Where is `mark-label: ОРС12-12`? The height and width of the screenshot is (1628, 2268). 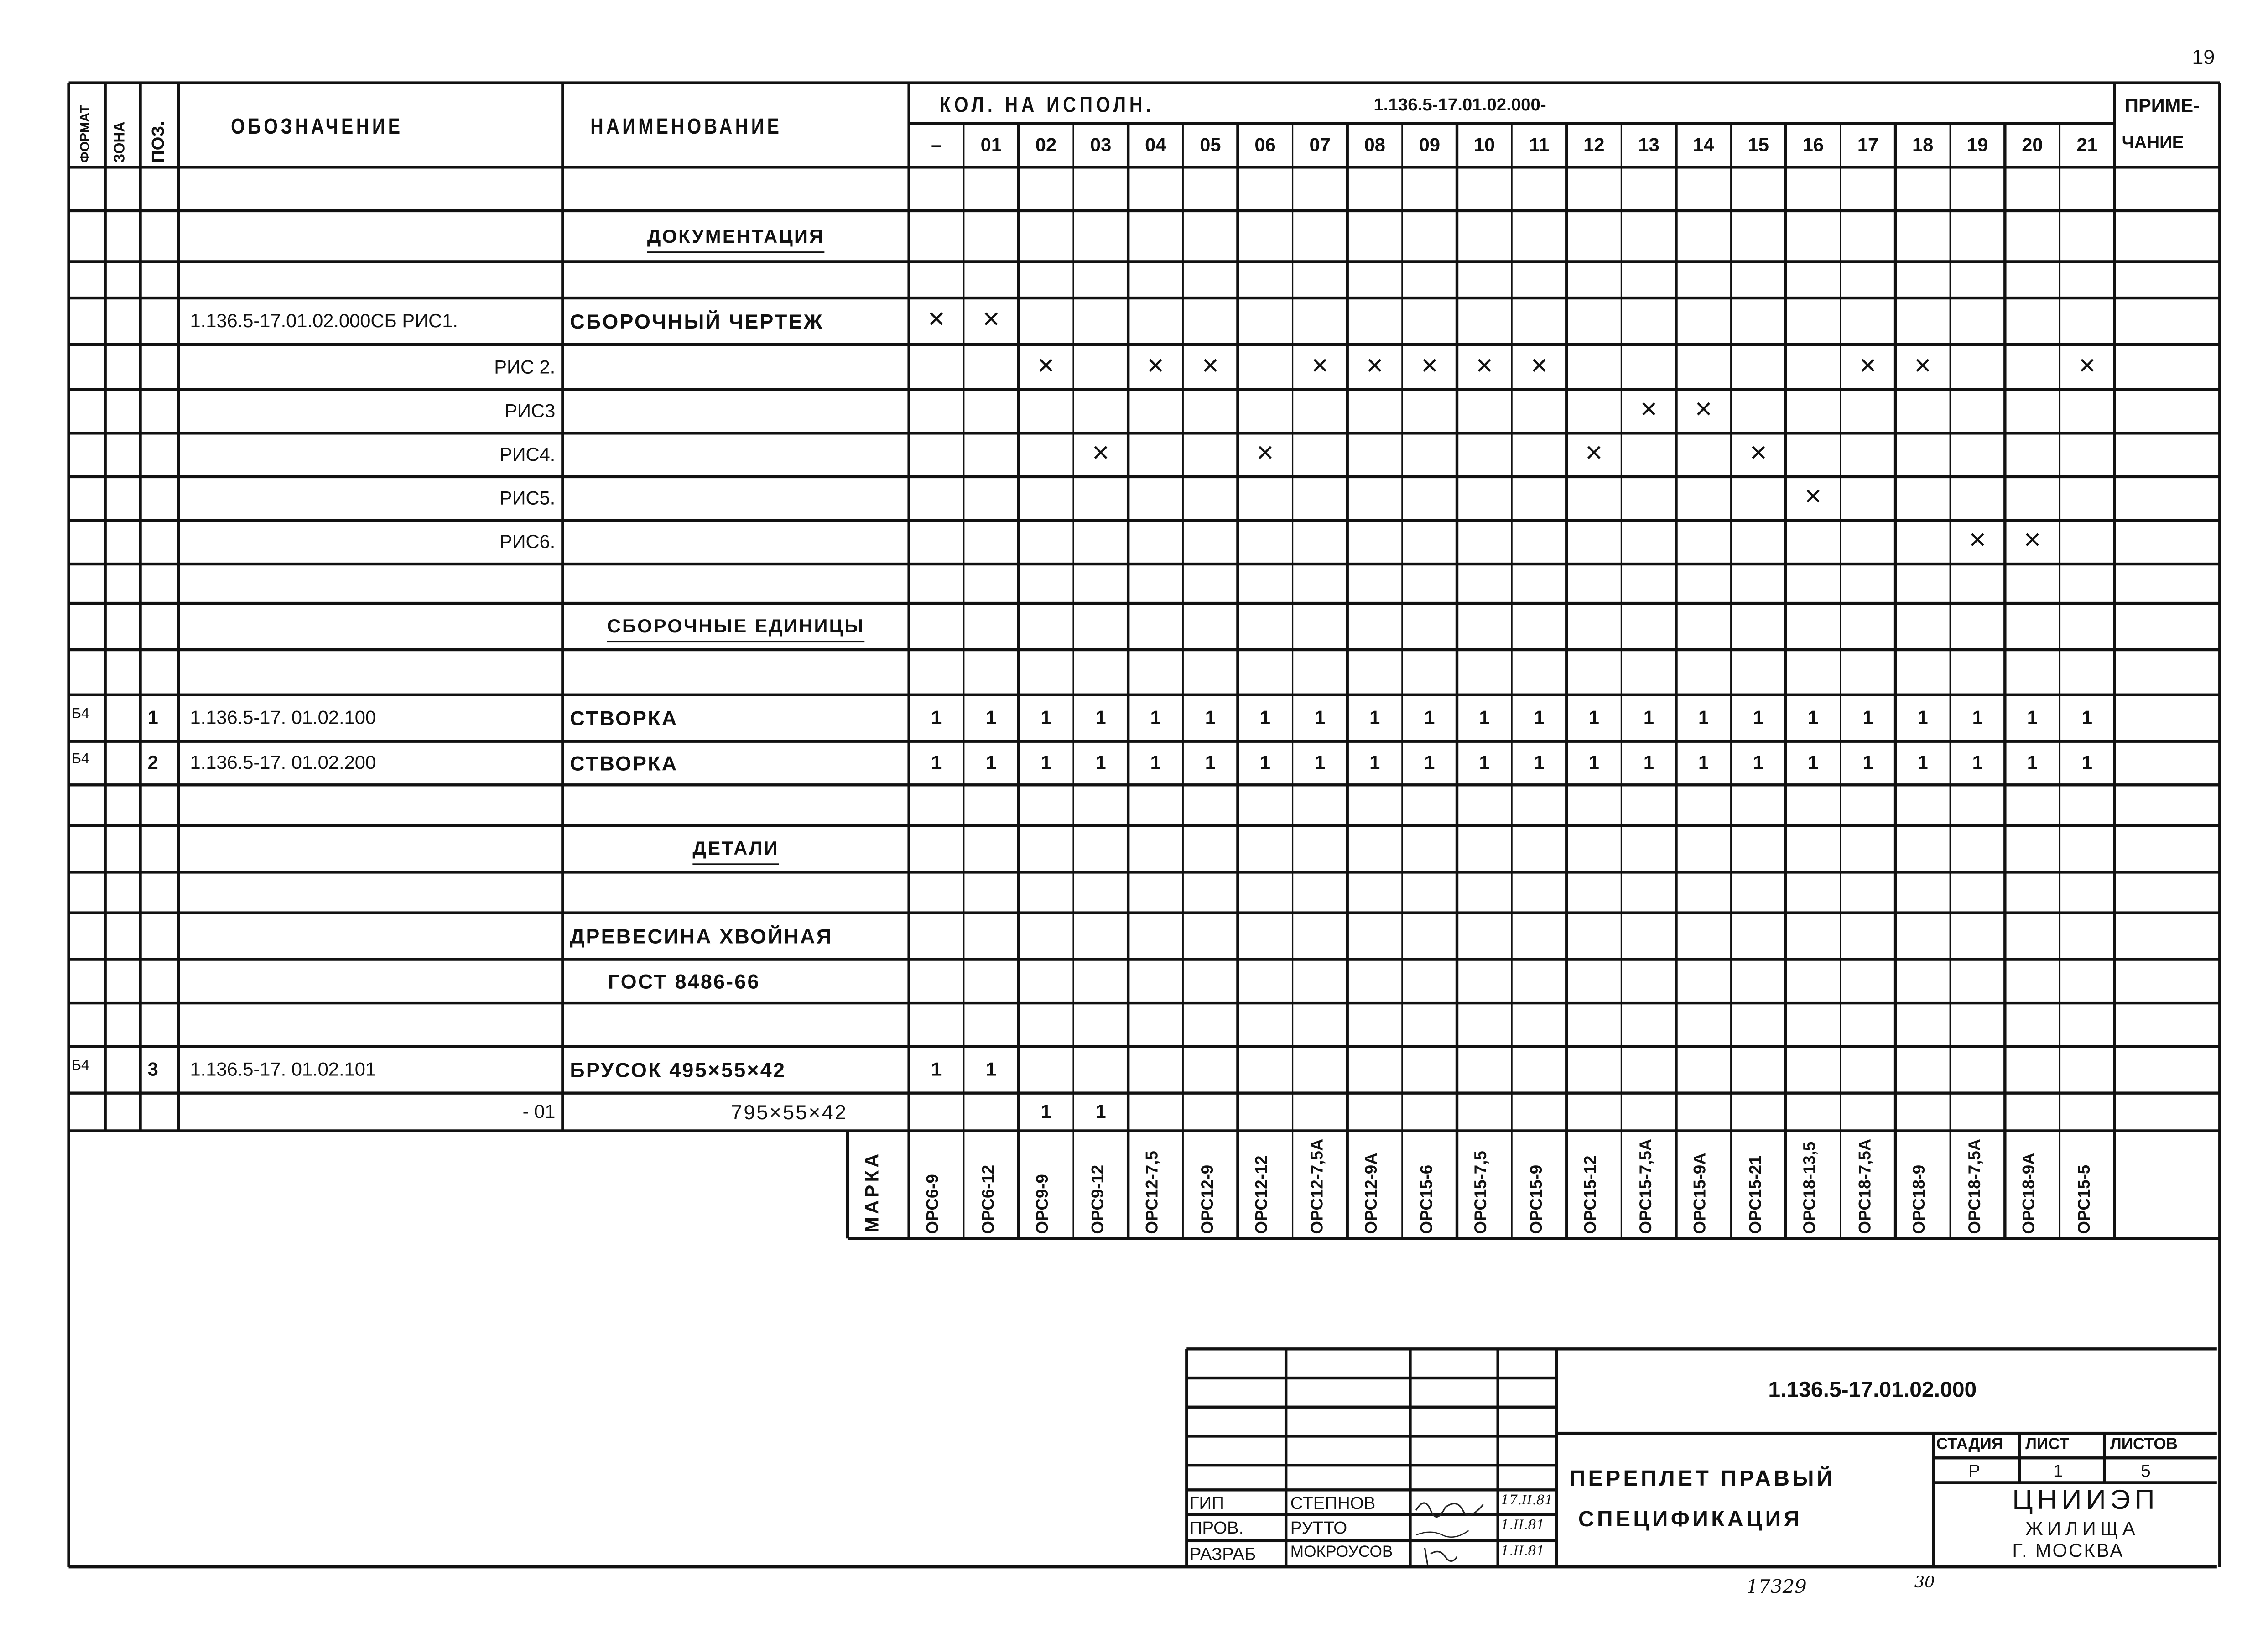
mark-label: ОРС12-12 is located at coordinates (1263, 1194).